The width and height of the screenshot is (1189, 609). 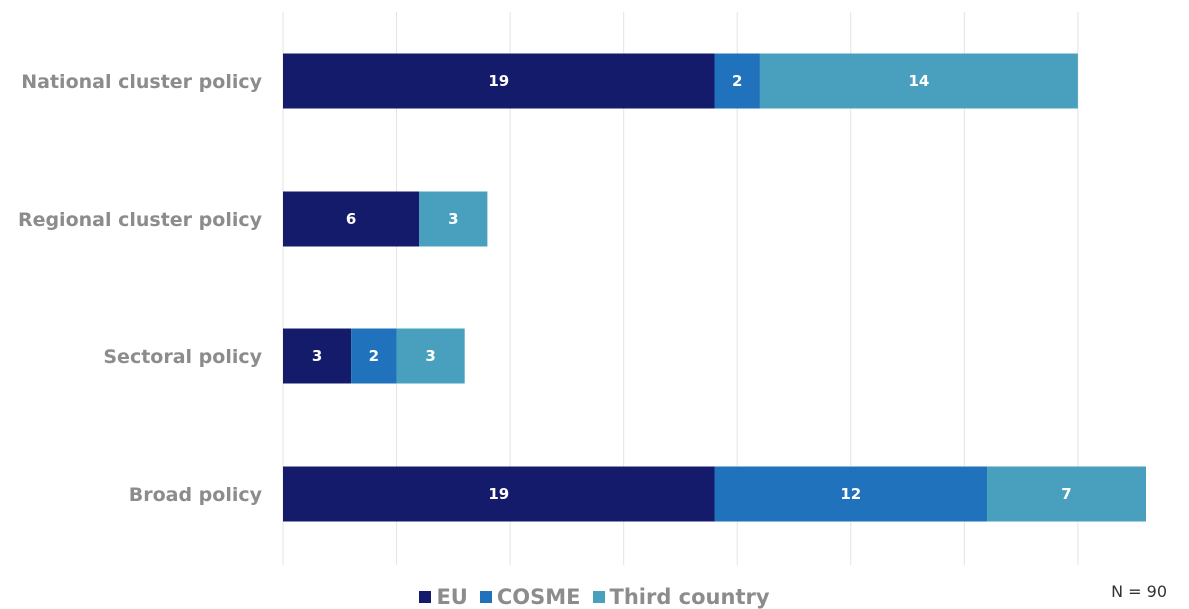 I want to click on legend-item: COSME, so click(x=530, y=597).